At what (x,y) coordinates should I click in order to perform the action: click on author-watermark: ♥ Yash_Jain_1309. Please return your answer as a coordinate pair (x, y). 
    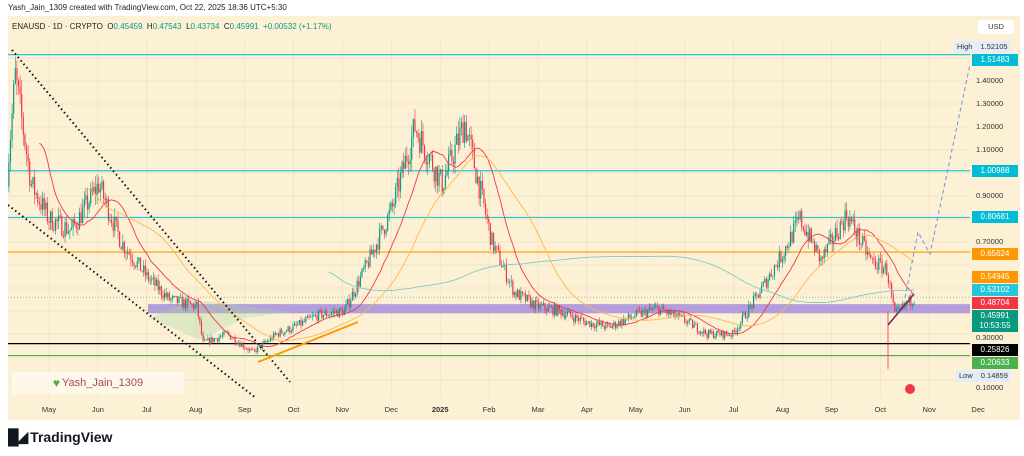
    Looking at the image, I should click on (98, 383).